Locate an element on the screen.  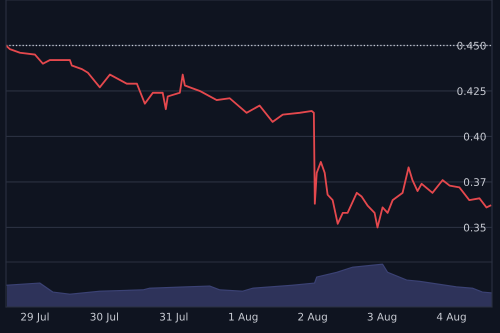
x-tick-label: 29 Jul is located at coordinates (35, 317).